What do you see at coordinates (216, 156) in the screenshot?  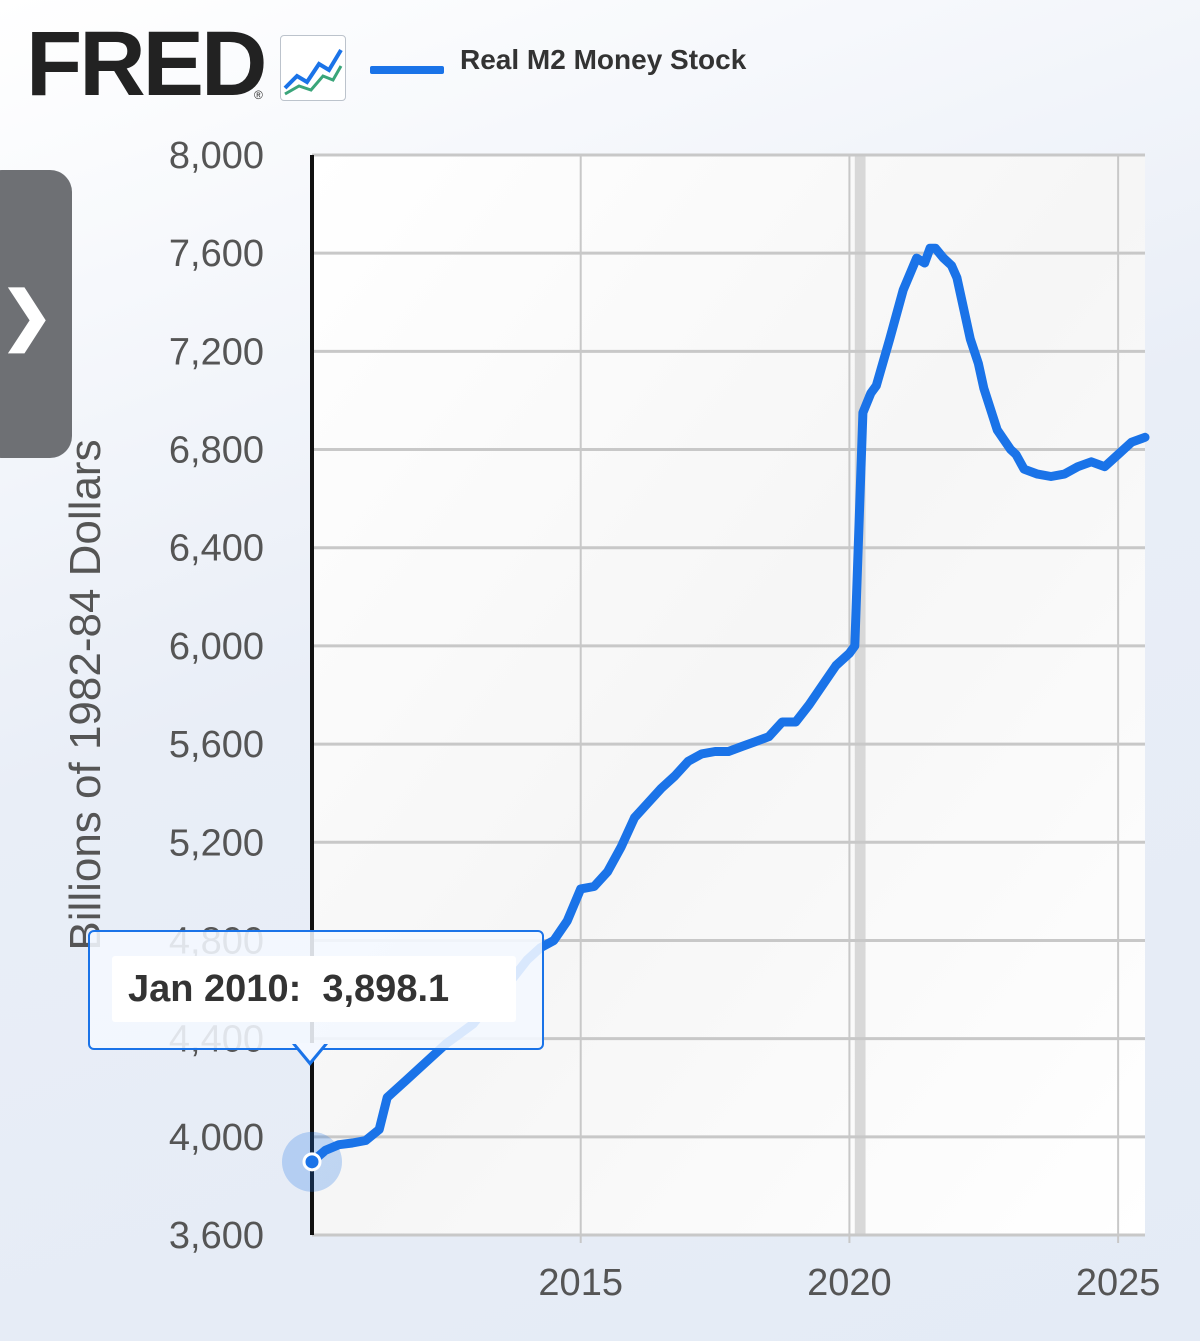 I see `y-tick-label: 8,000` at bounding box center [216, 156].